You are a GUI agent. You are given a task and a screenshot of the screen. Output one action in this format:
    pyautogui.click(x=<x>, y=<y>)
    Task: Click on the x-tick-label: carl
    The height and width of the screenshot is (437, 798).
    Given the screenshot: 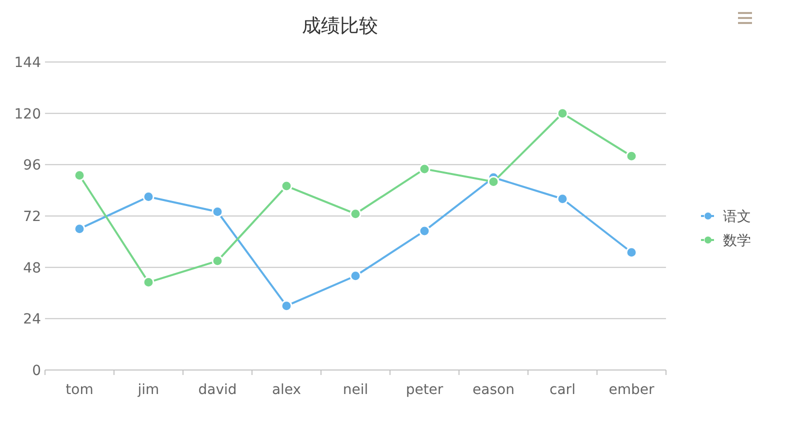 What is the action you would take?
    pyautogui.click(x=563, y=390)
    